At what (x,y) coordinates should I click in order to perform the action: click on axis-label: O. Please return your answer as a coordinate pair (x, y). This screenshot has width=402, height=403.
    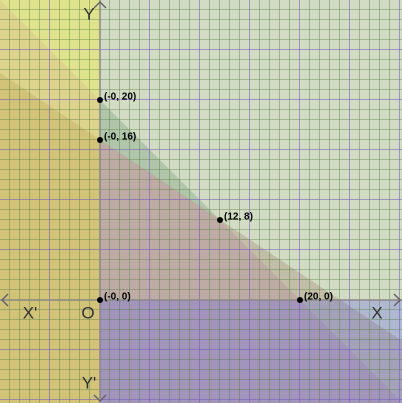
    Looking at the image, I should click on (87, 312).